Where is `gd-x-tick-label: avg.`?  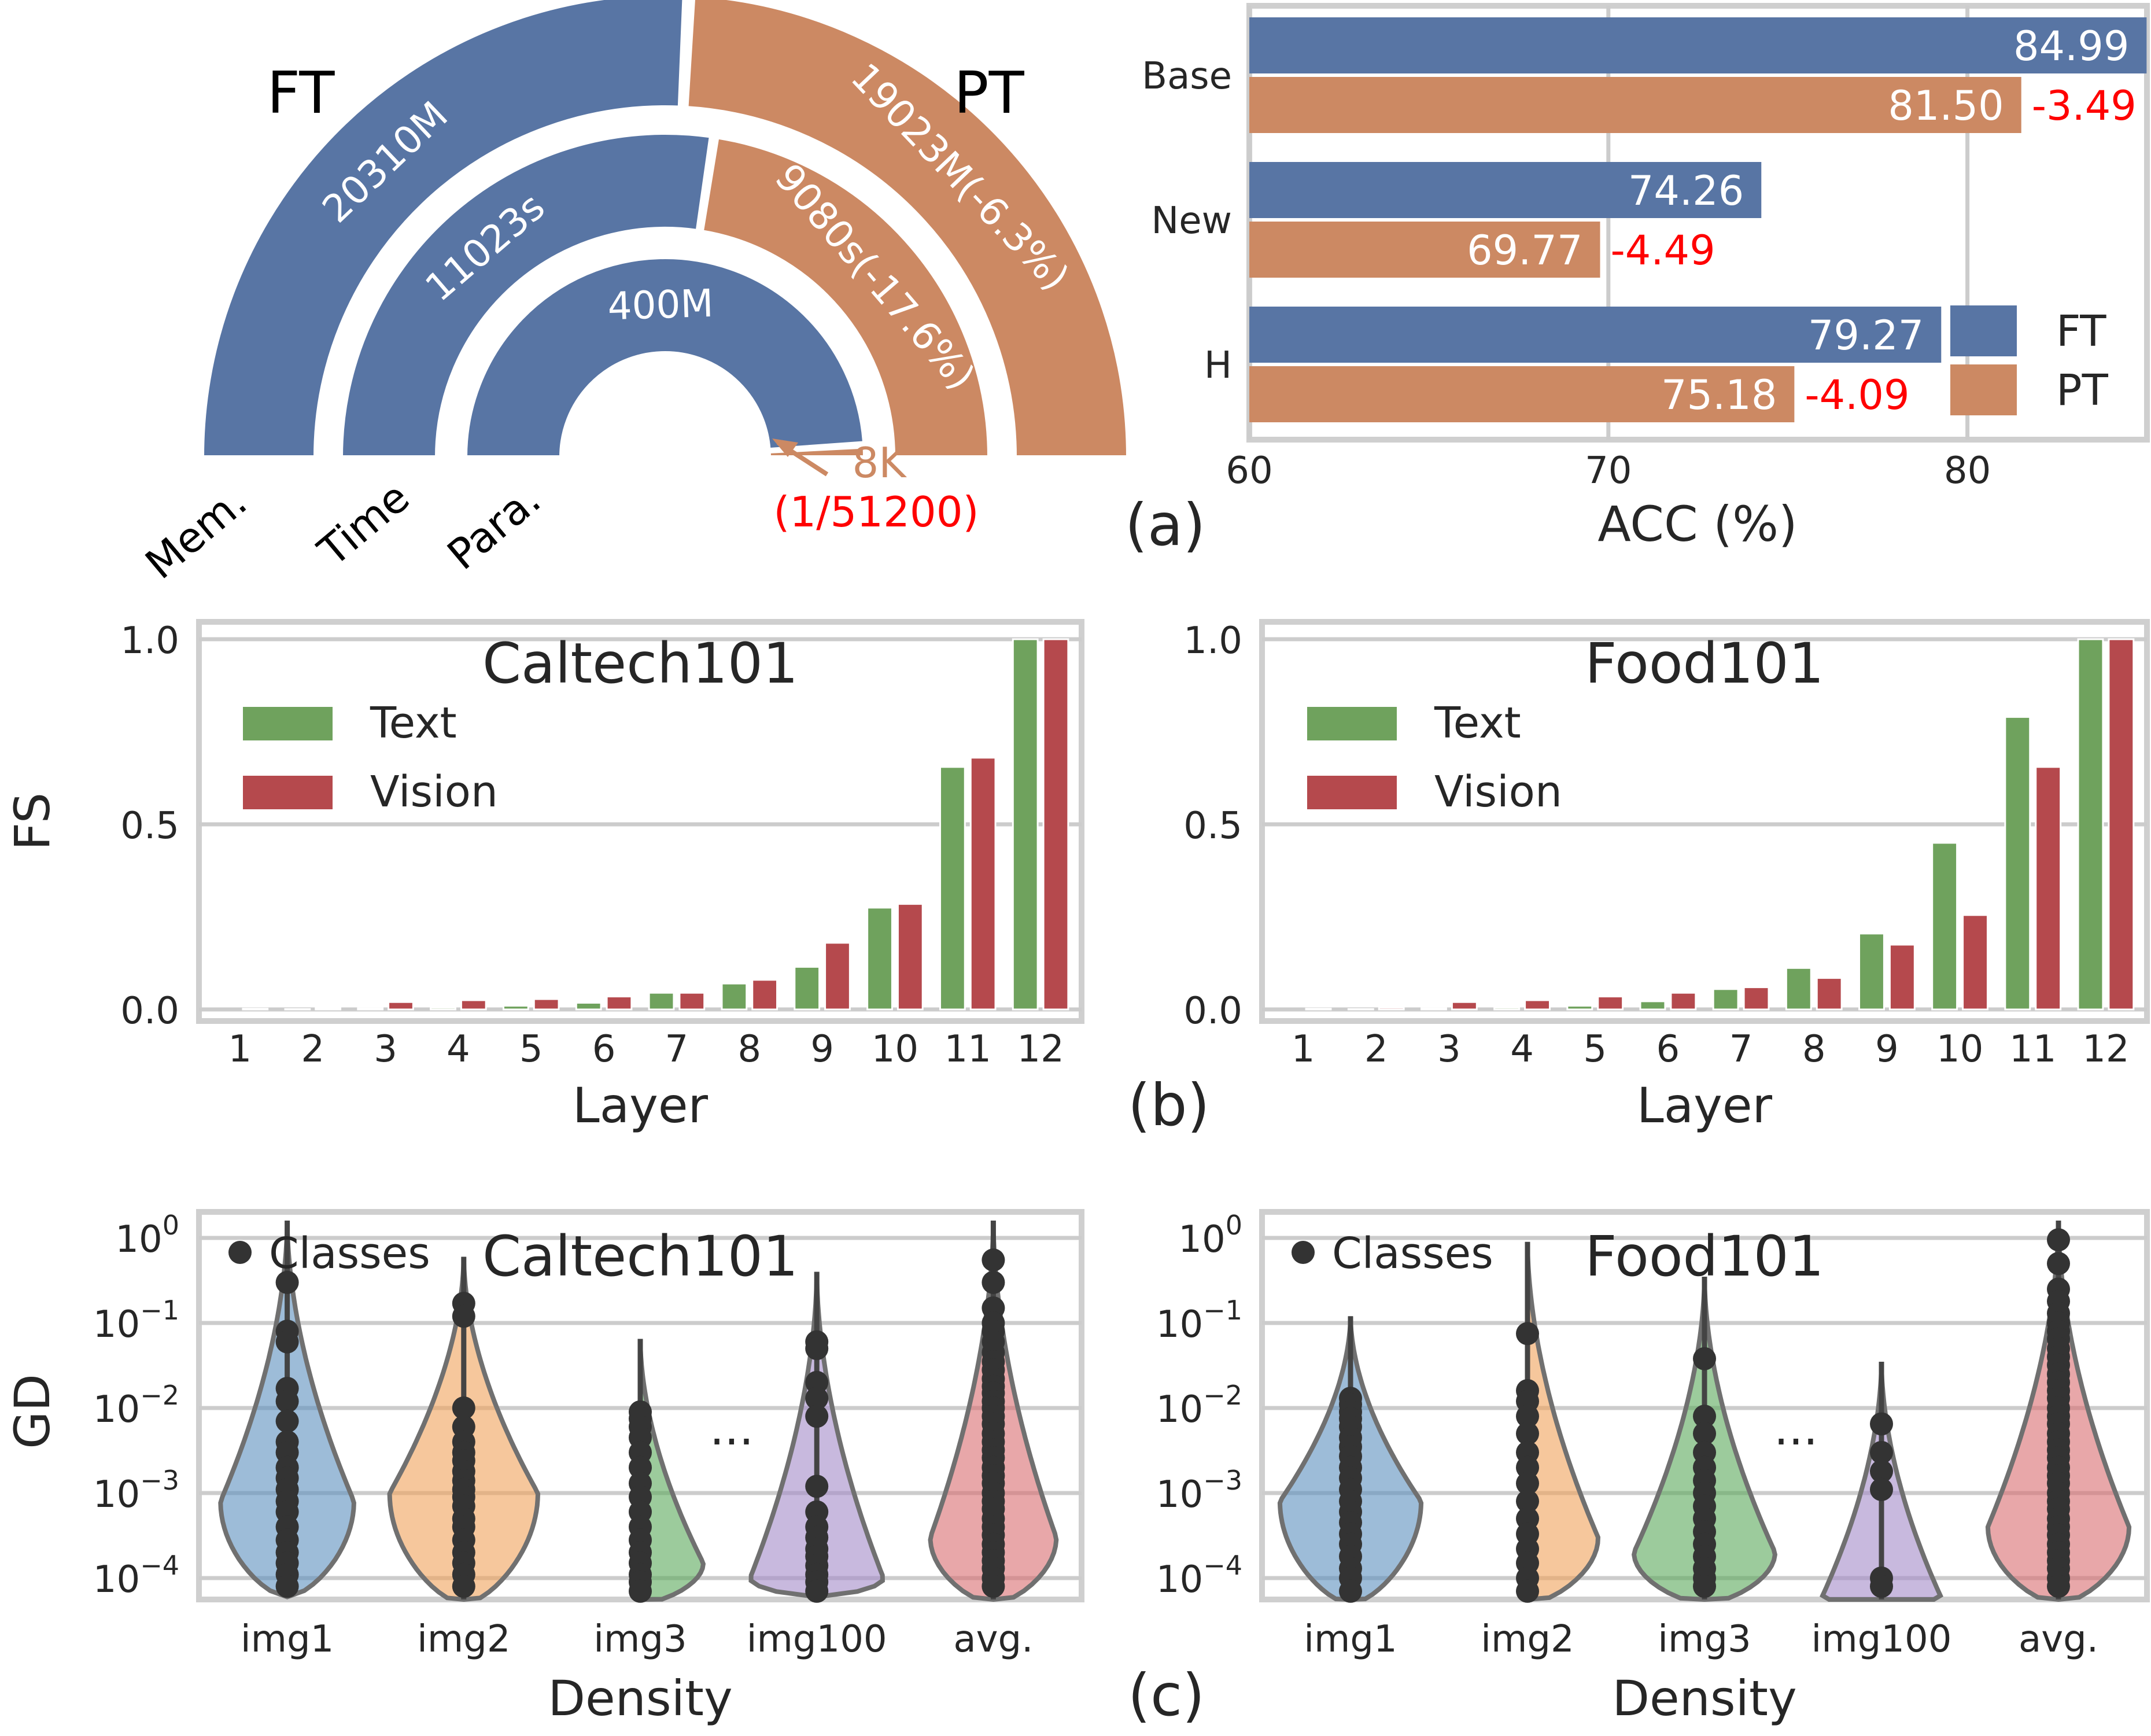
gd-x-tick-label: avg. is located at coordinates (993, 1639).